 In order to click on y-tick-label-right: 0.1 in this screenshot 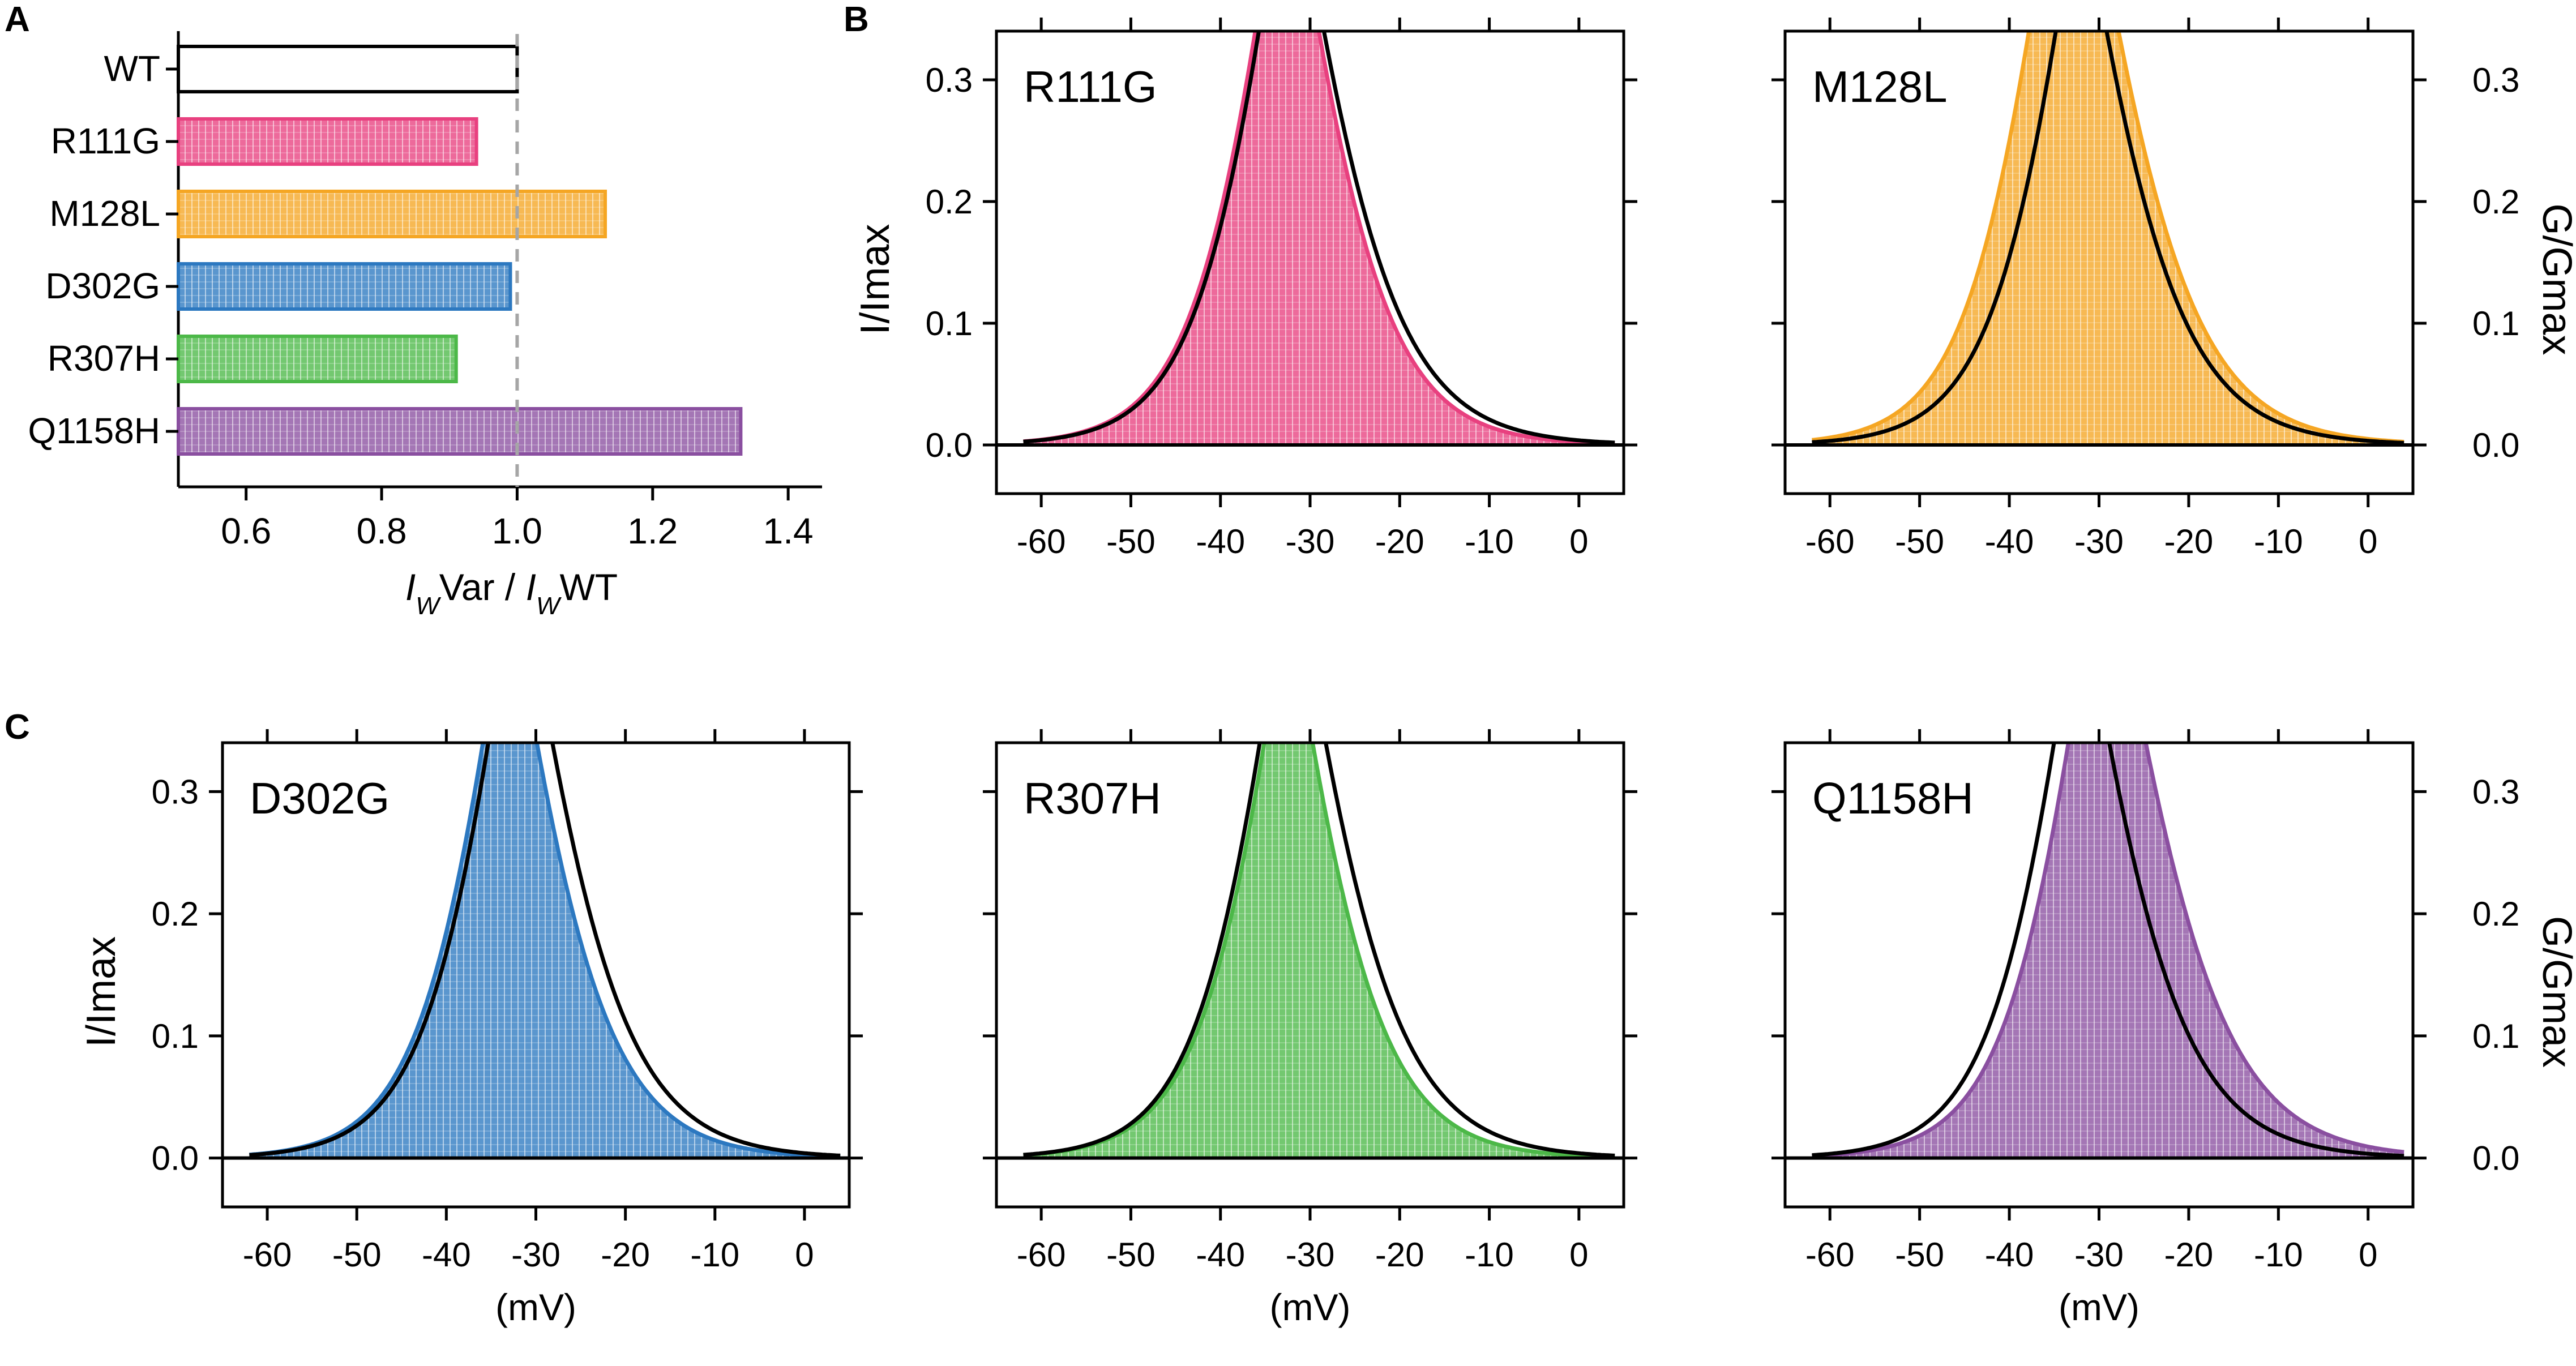, I will do `click(2495, 323)`.